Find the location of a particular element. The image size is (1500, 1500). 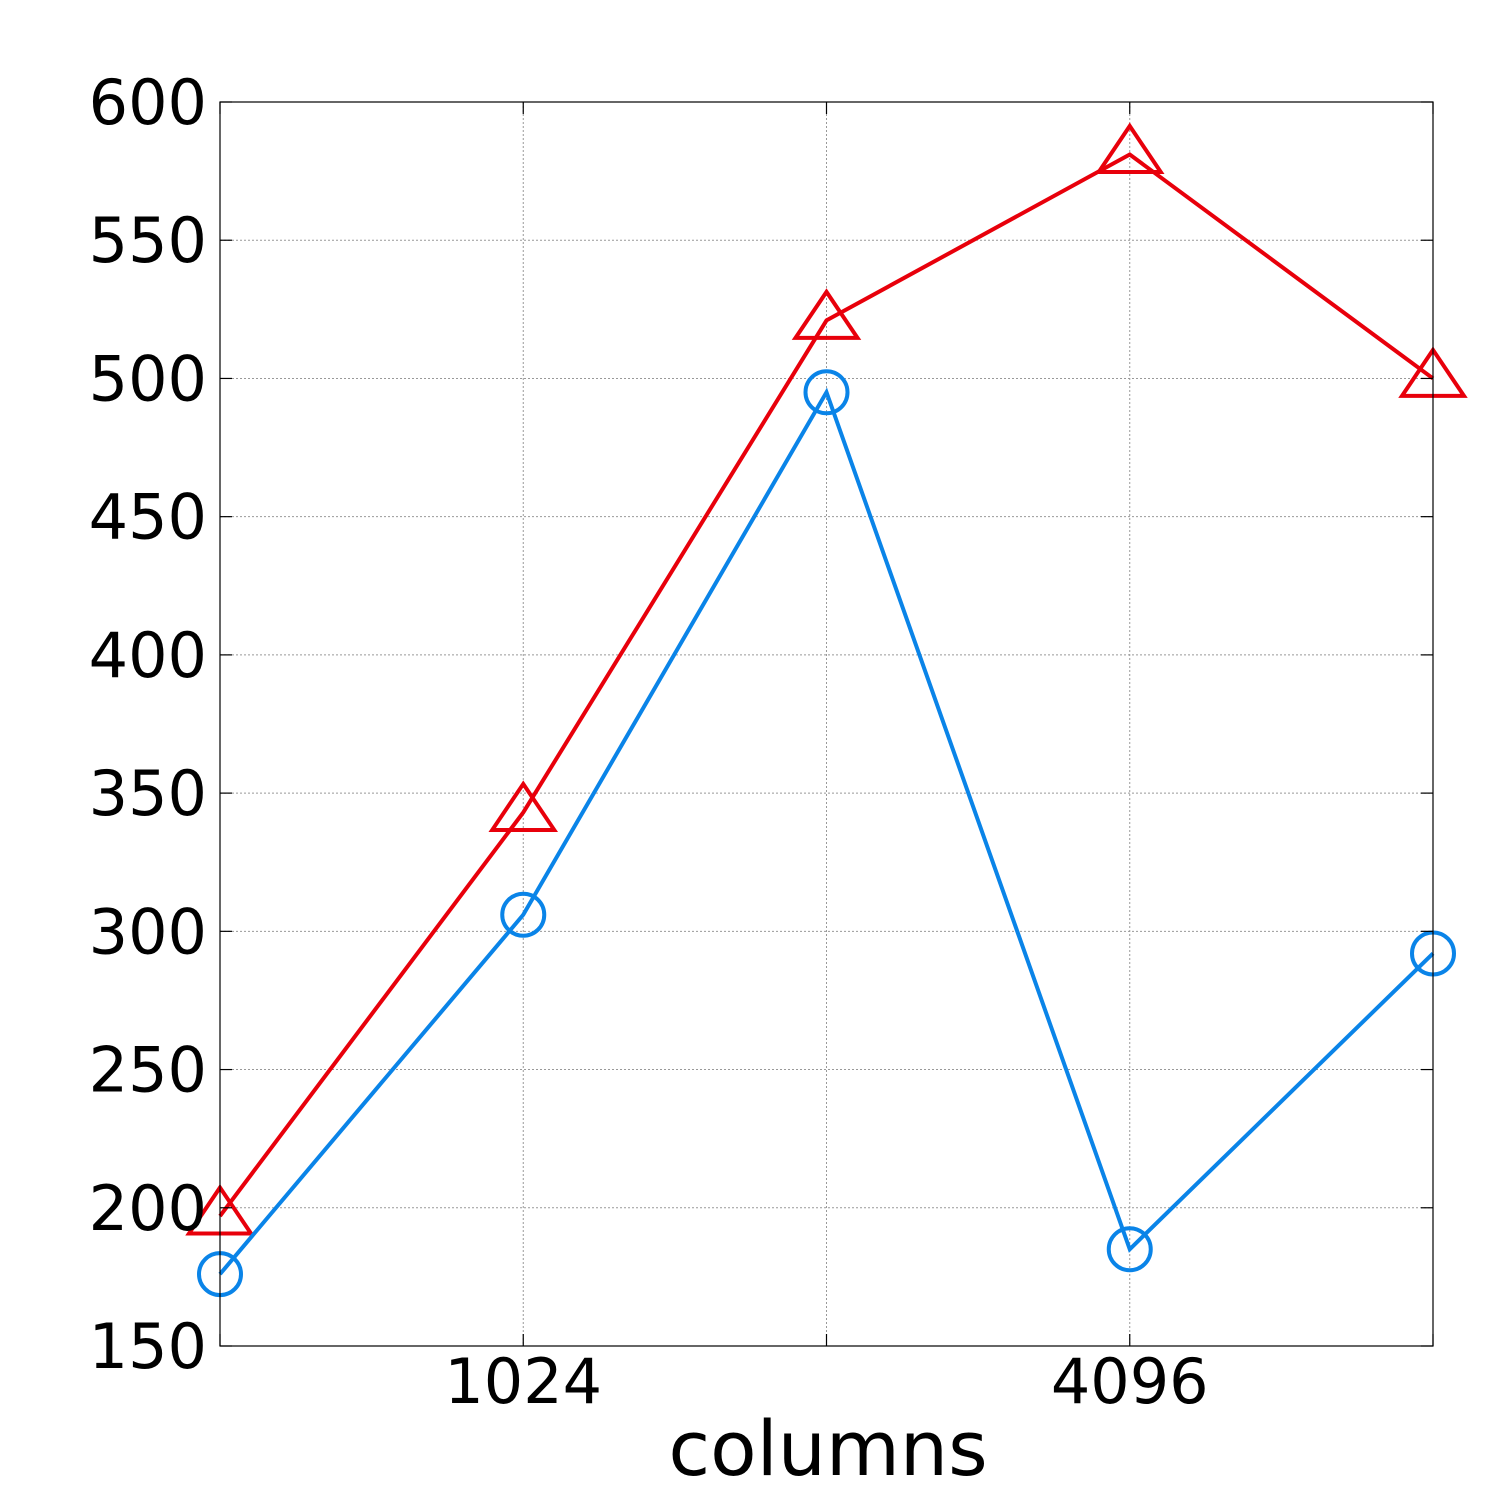

y-tick-label: 550 is located at coordinates (148, 240).